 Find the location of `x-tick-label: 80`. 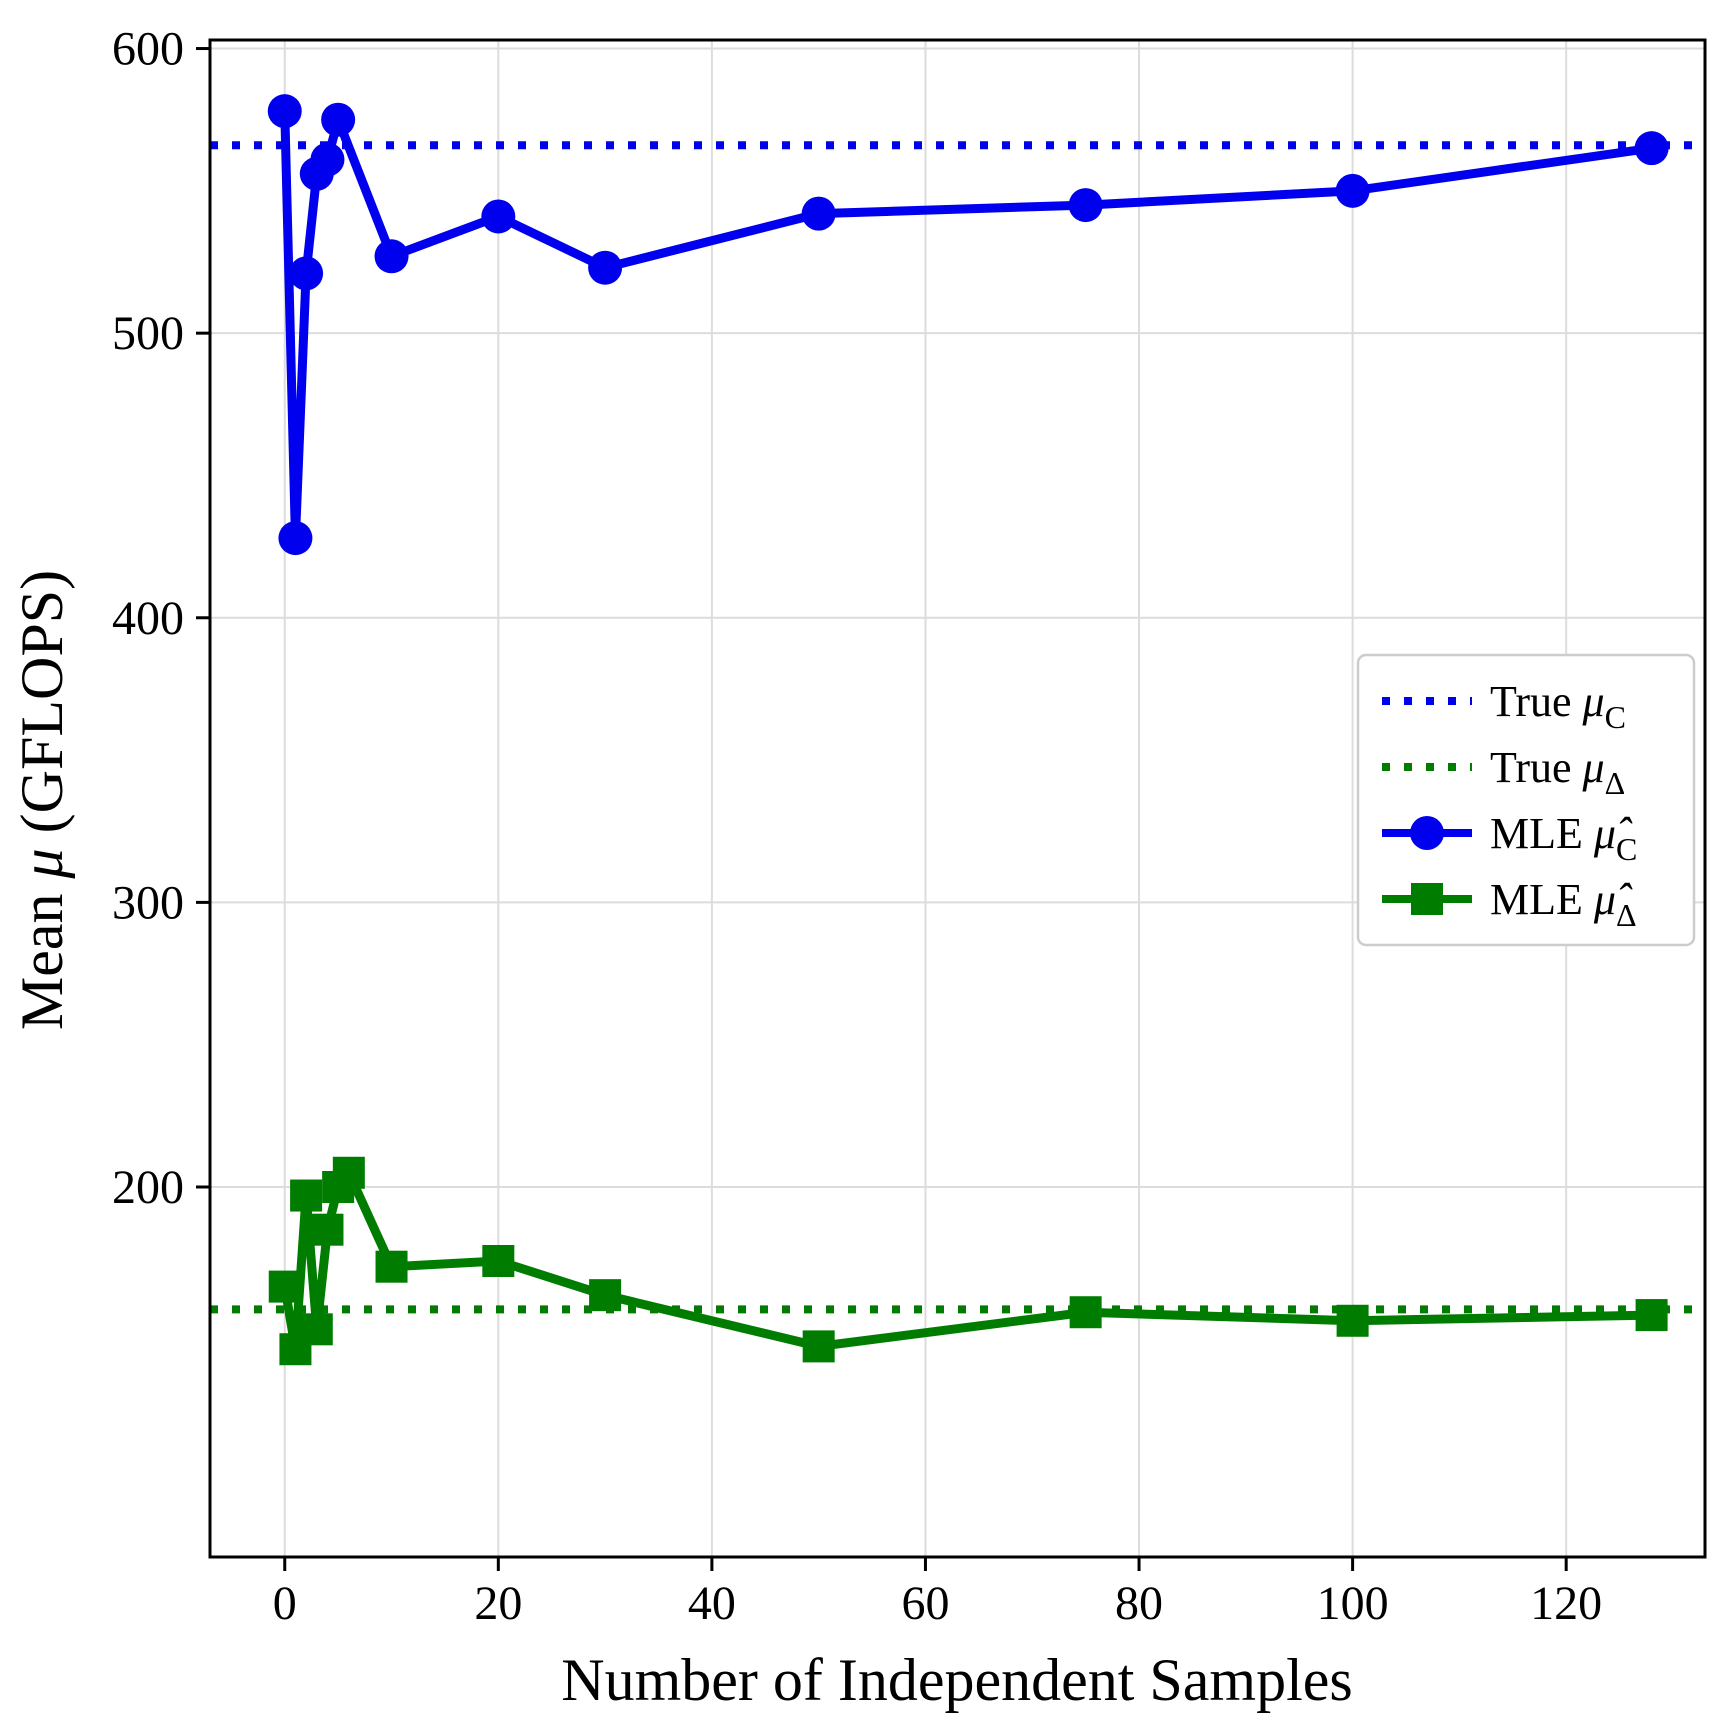

x-tick-label: 80 is located at coordinates (1139, 1603).